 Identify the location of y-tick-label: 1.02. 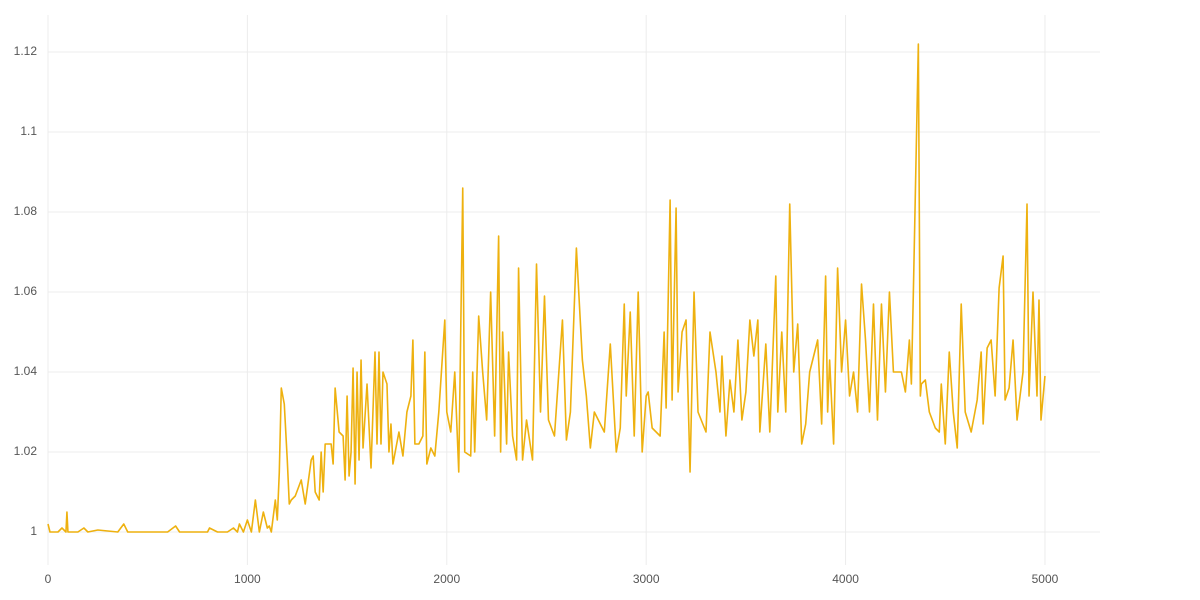
(26, 451).